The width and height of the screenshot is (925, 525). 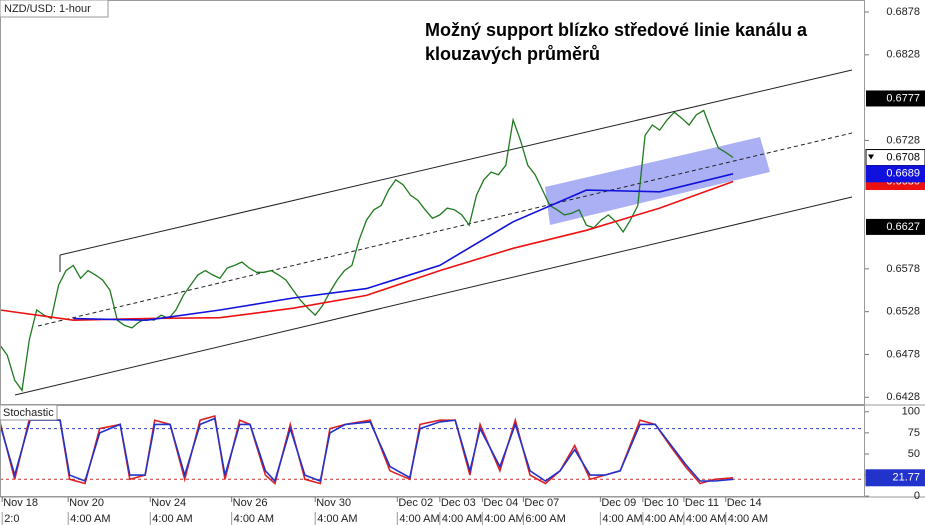 I want to click on y-tick-label: 0, so click(x=917, y=496).